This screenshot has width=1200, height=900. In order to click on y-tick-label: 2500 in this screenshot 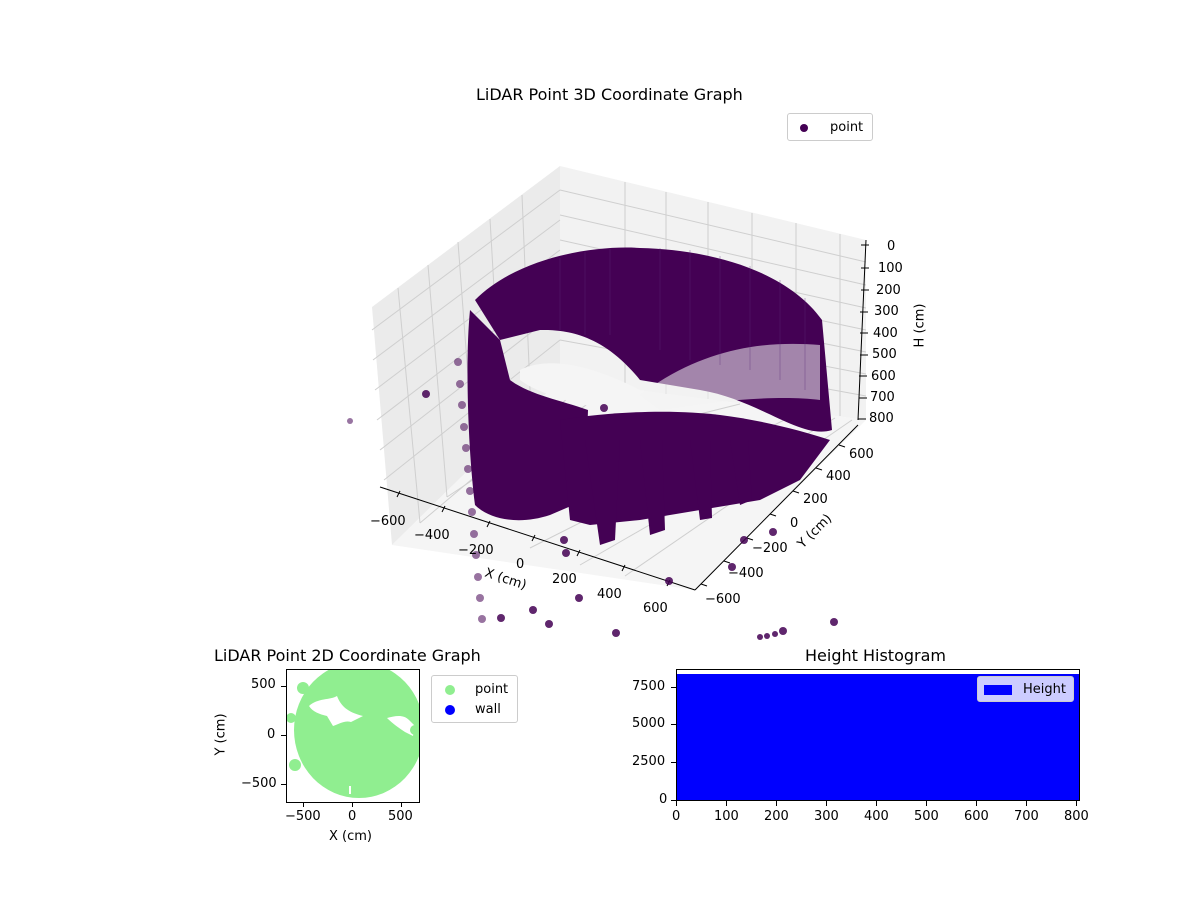, I will do `click(649, 761)`.